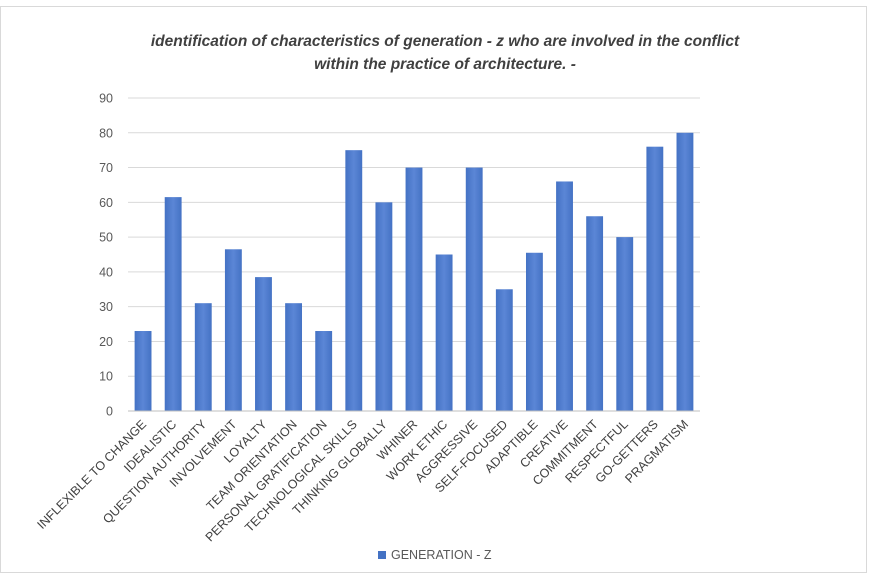 This screenshot has width=869, height=575. I want to click on legend: GENERATION - Z, so click(434, 555).